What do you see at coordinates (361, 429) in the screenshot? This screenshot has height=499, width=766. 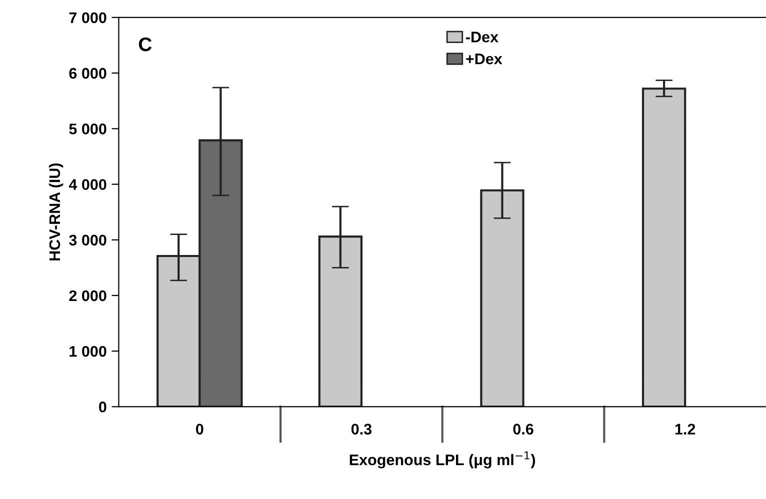 I see `x-tick-label: 0.3` at bounding box center [361, 429].